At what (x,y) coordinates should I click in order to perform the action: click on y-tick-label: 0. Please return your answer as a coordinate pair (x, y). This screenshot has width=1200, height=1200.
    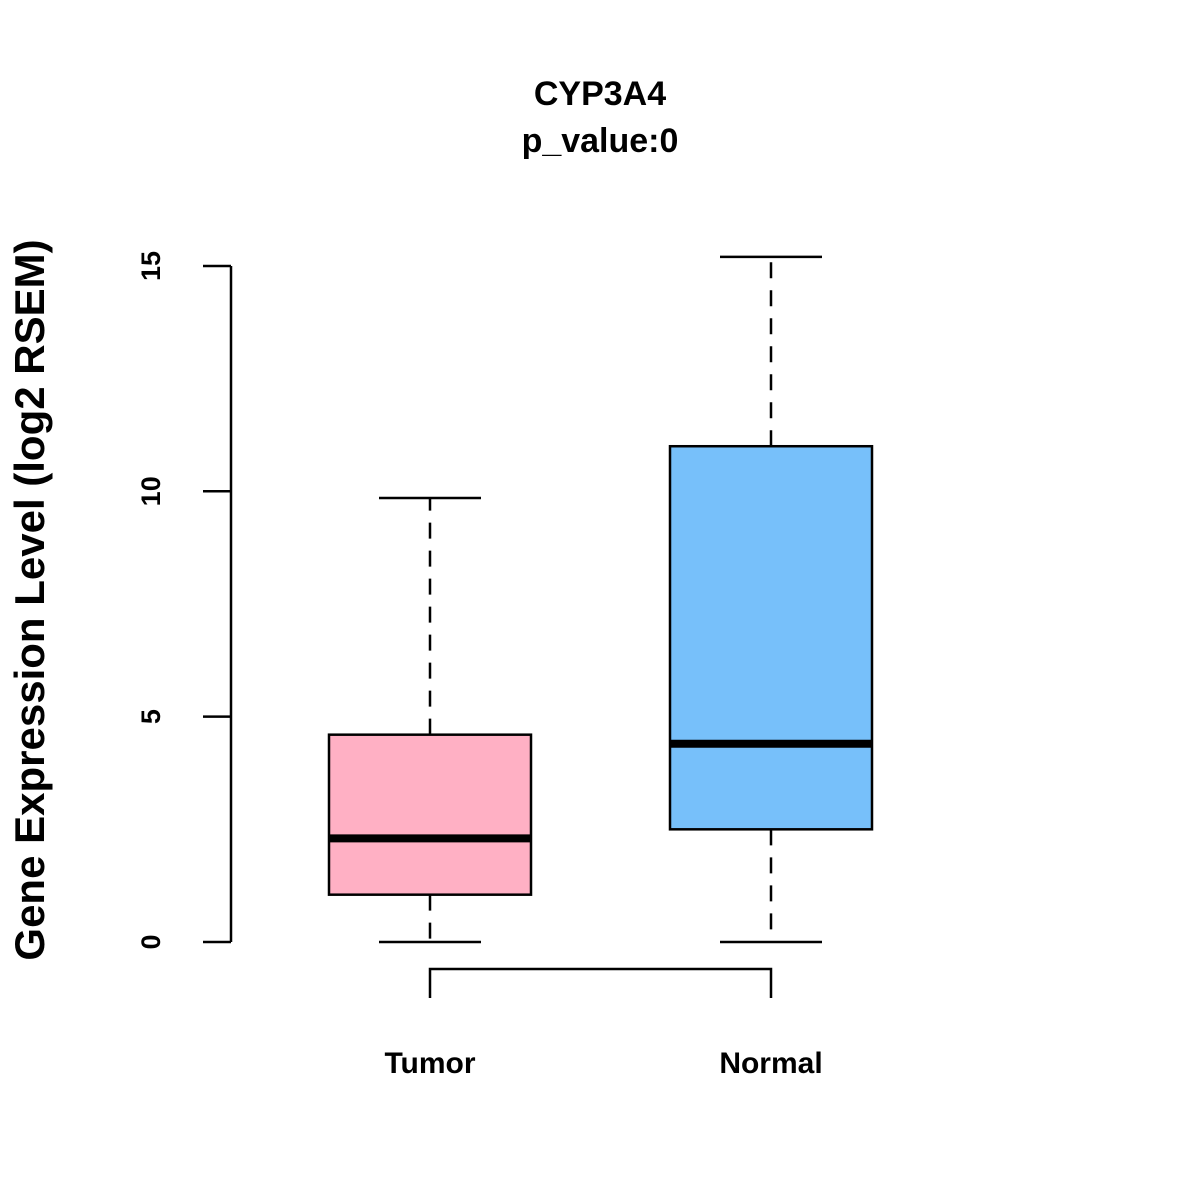
    Looking at the image, I should click on (151, 941).